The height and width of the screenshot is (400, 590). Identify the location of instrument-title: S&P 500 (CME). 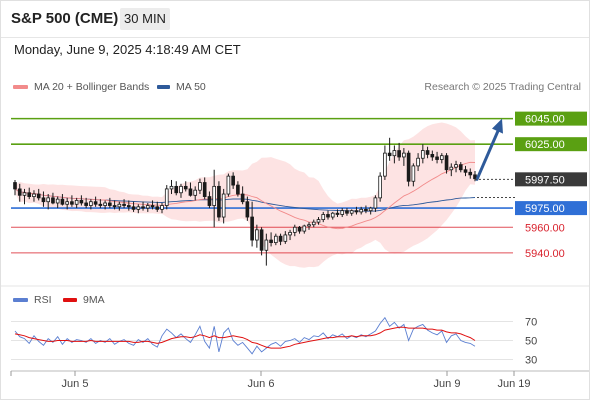
(65, 18).